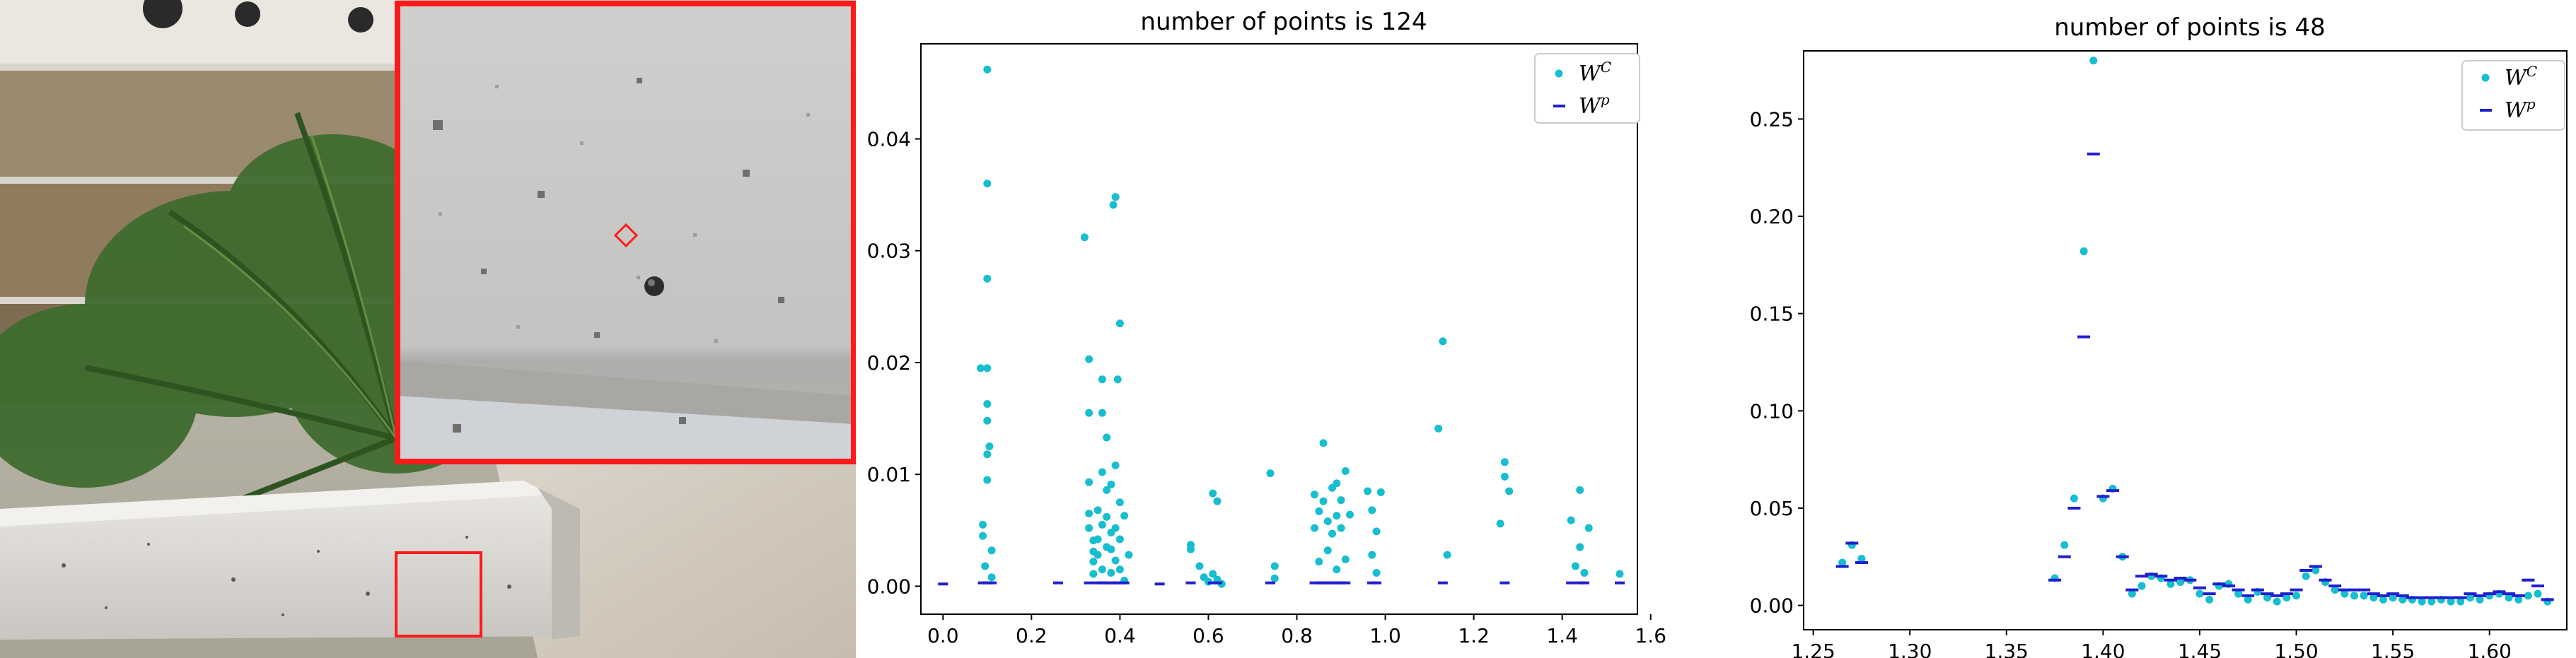  I want to click on x-tick-label: 1.25, so click(1813, 649).